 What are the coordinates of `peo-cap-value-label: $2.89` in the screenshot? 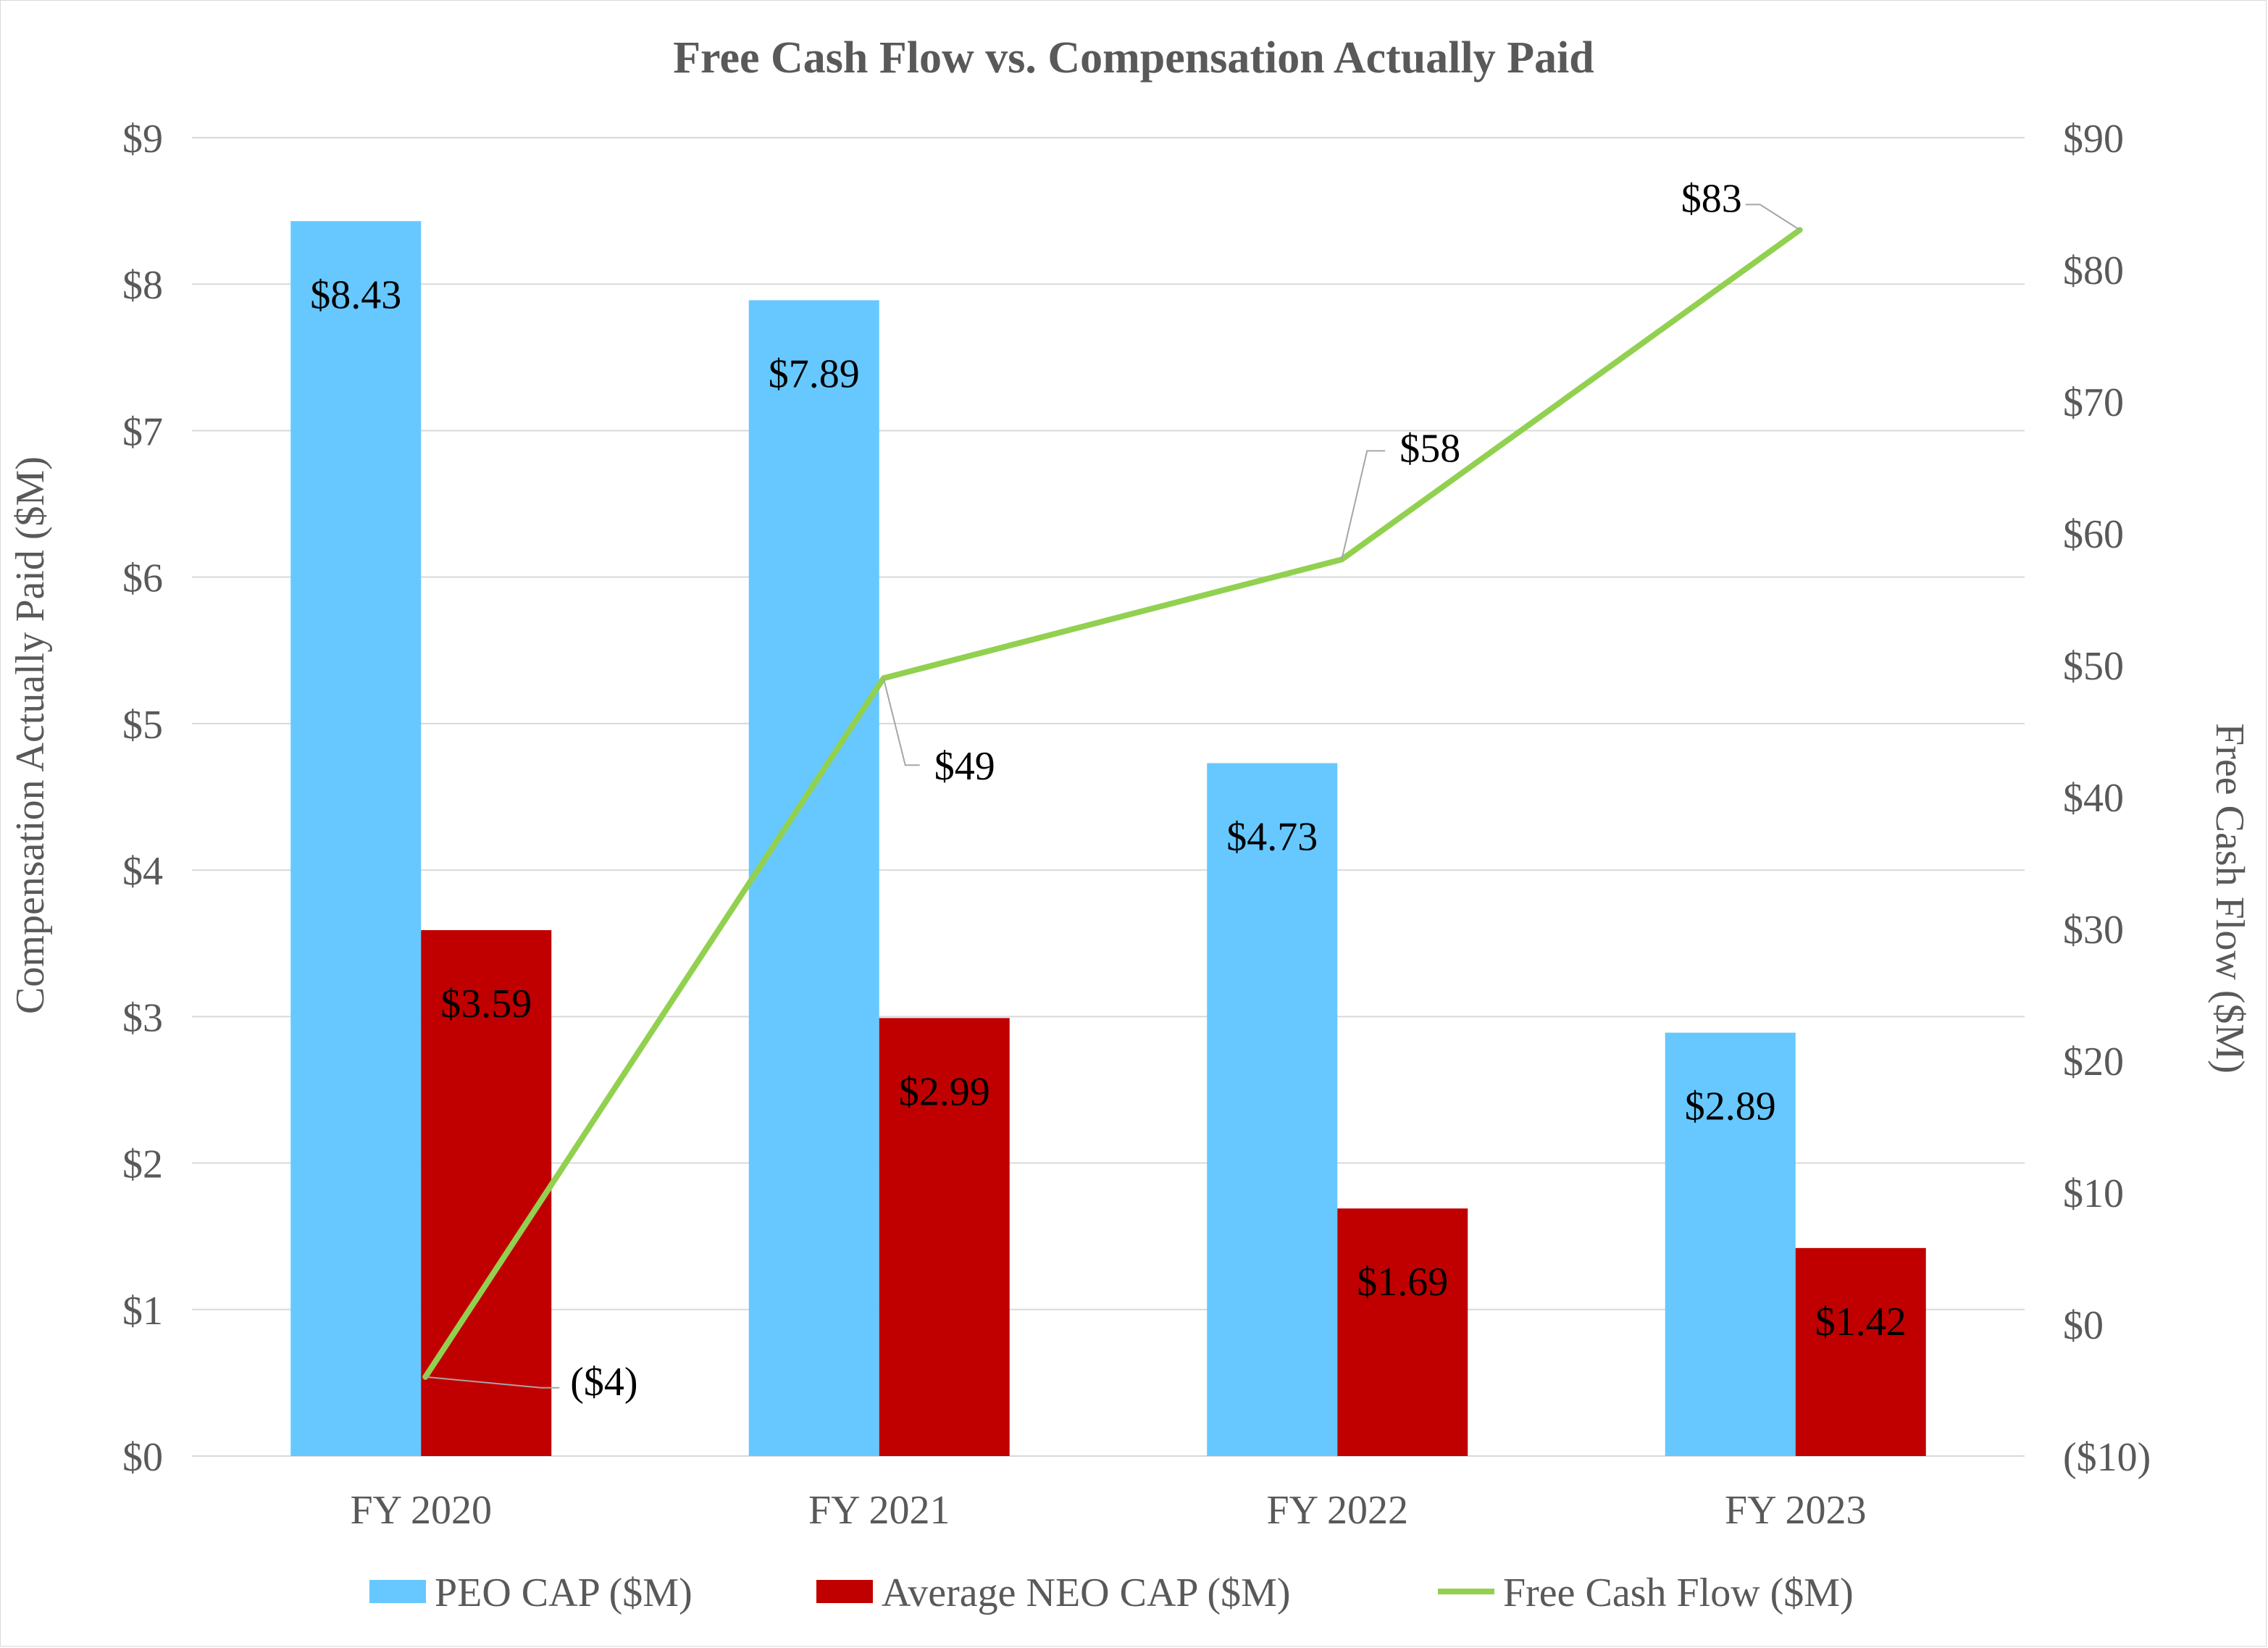 It's located at (1731, 1106).